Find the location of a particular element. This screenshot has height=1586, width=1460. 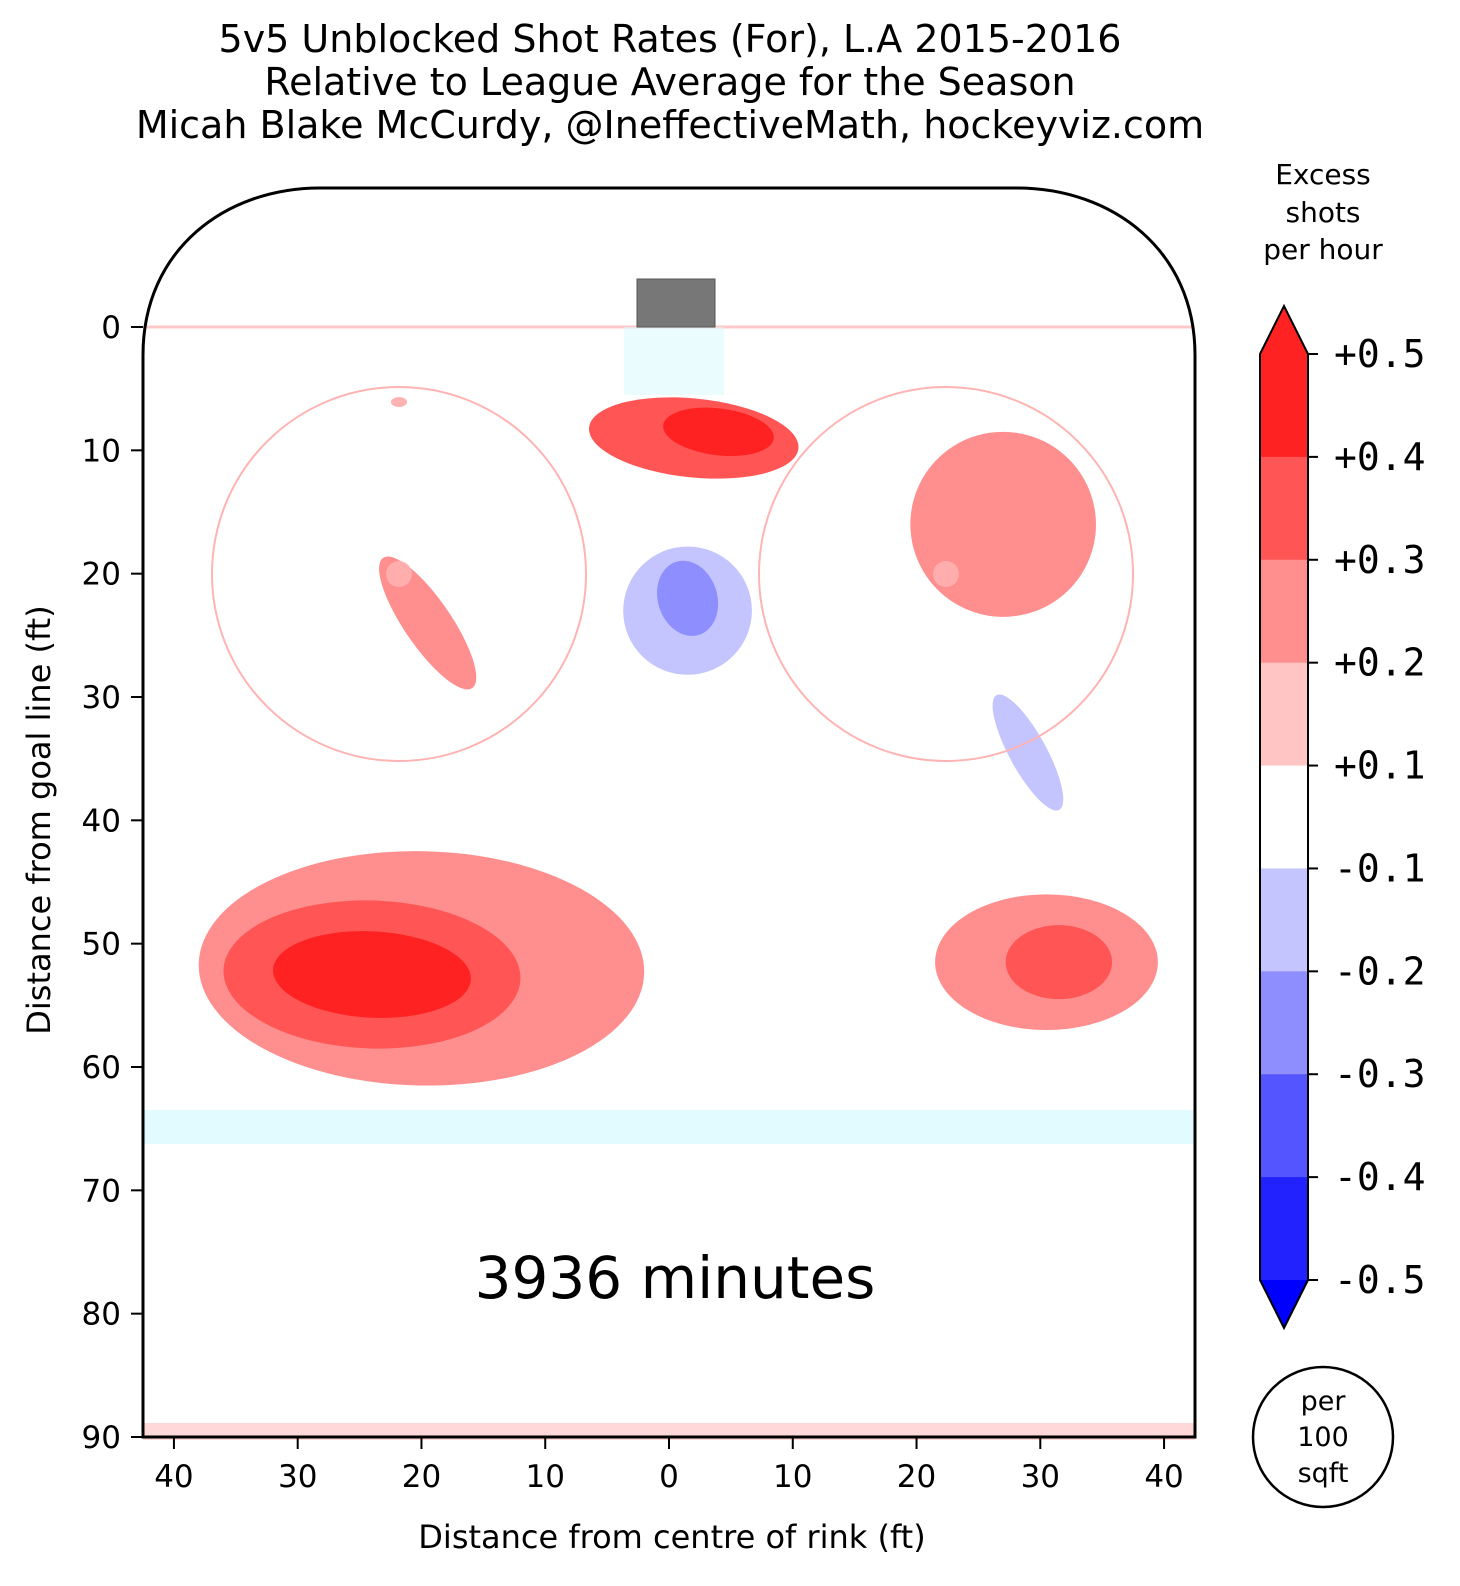

x-axis-label: Distance from centre of rink (ft) is located at coordinates (671, 1537).